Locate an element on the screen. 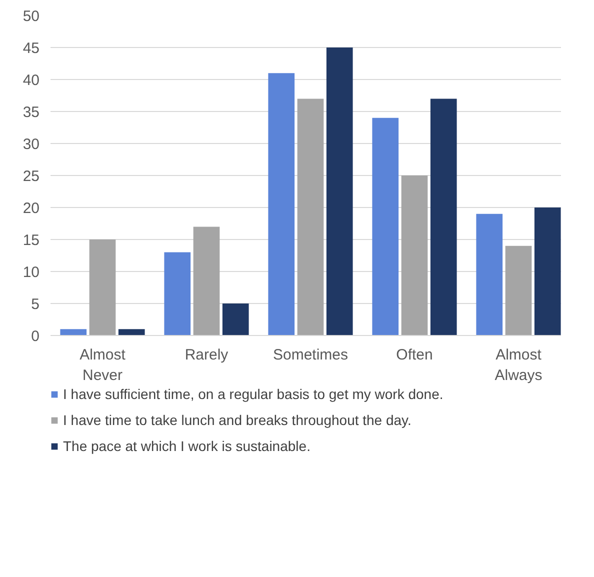  y-tick-label: 0 is located at coordinates (35, 336).